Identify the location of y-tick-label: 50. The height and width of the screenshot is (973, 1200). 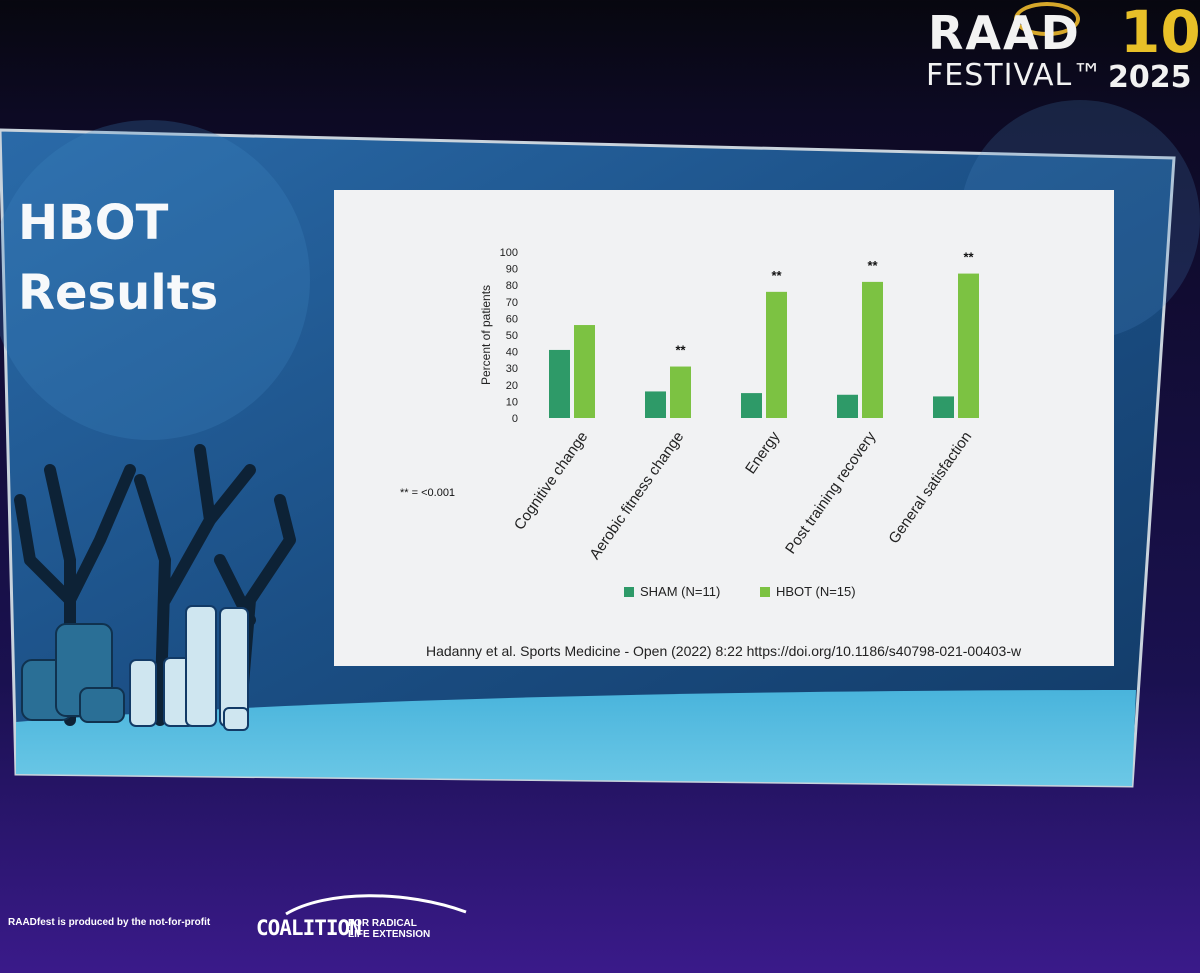
(512, 336).